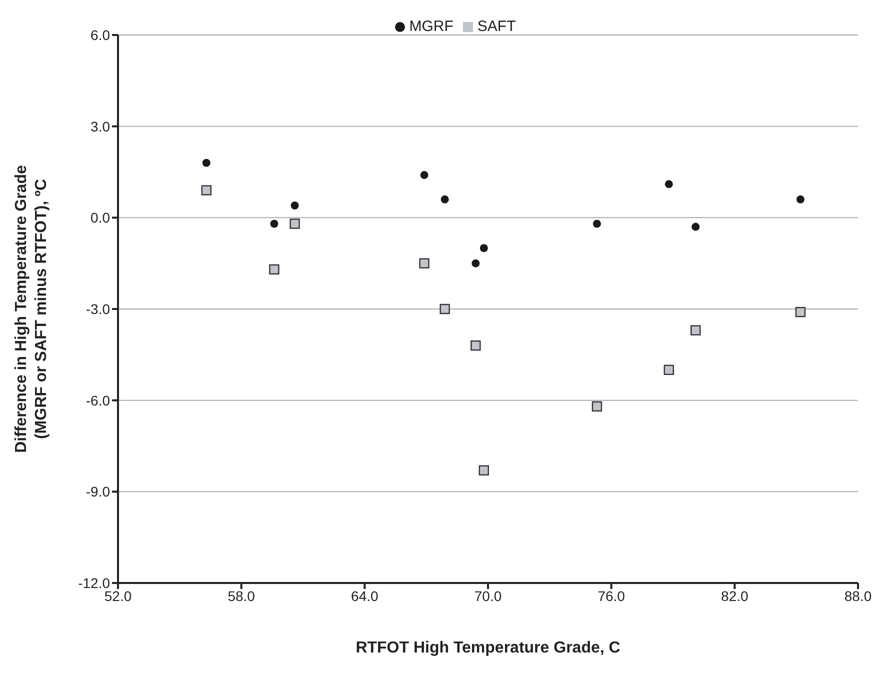 The image size is (886, 675). I want to click on x-tick-label: 82.0, so click(735, 596).